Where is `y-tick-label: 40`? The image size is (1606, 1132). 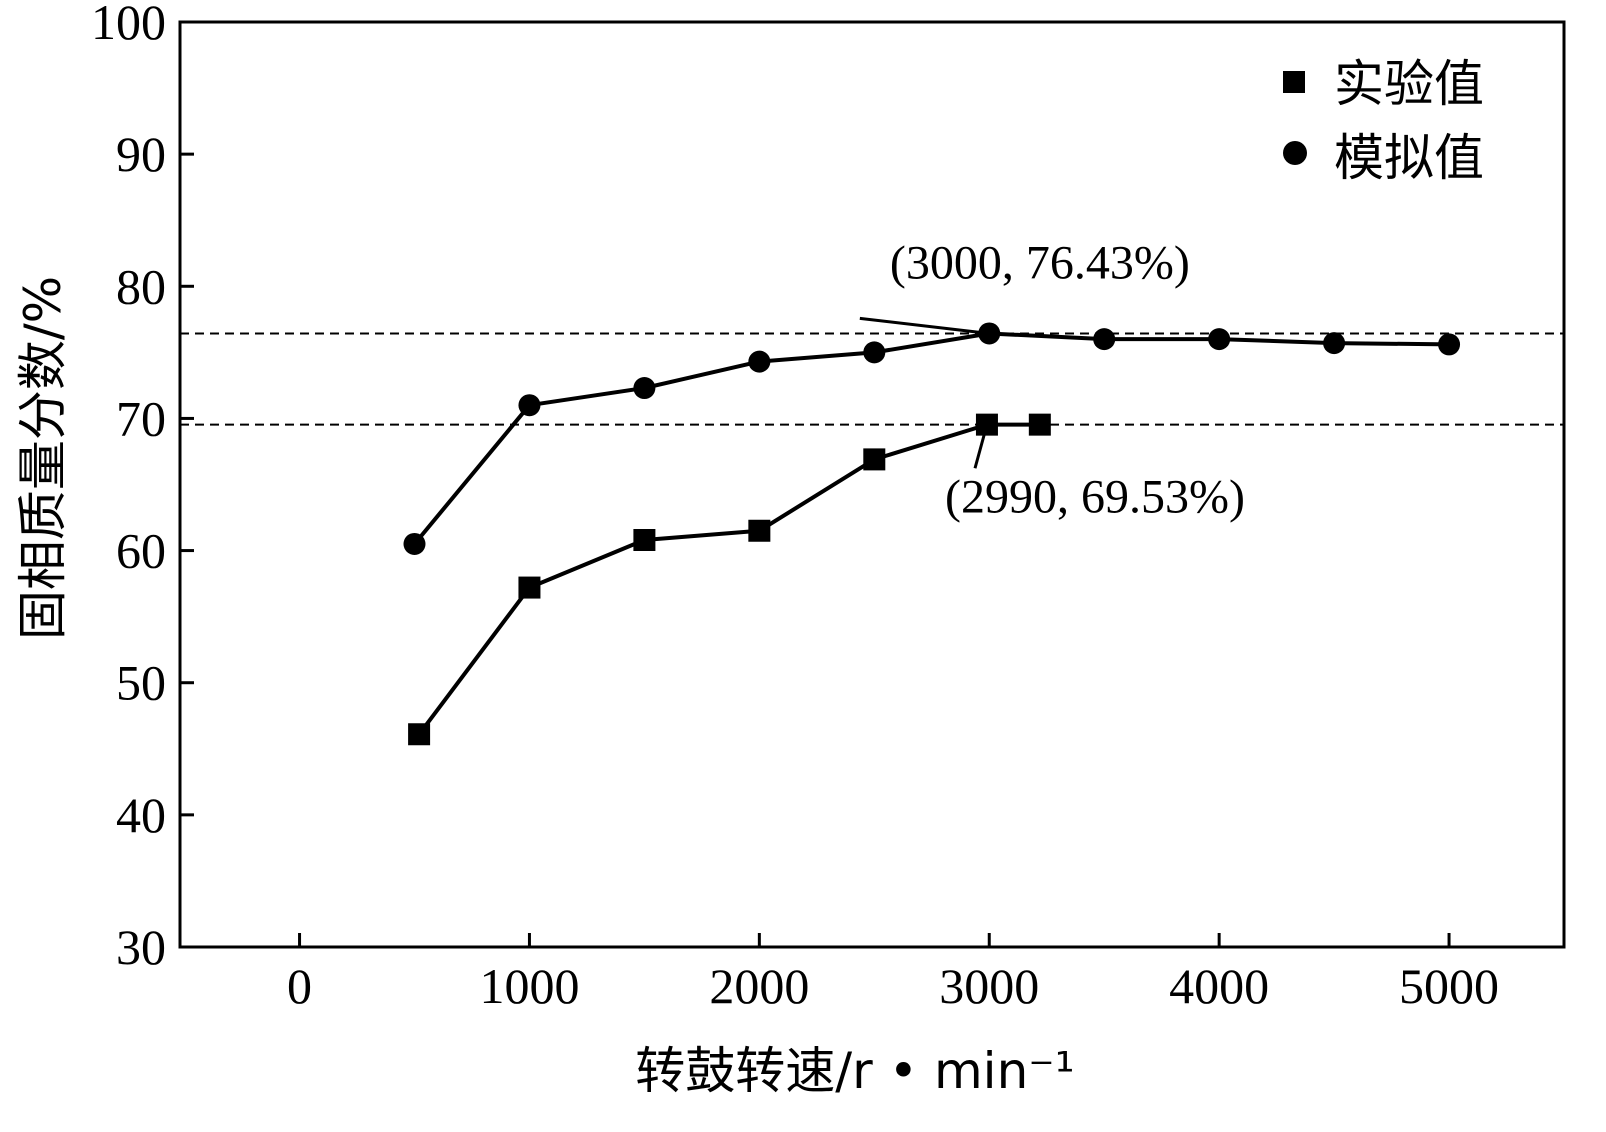
y-tick-label: 40 is located at coordinates (141, 815).